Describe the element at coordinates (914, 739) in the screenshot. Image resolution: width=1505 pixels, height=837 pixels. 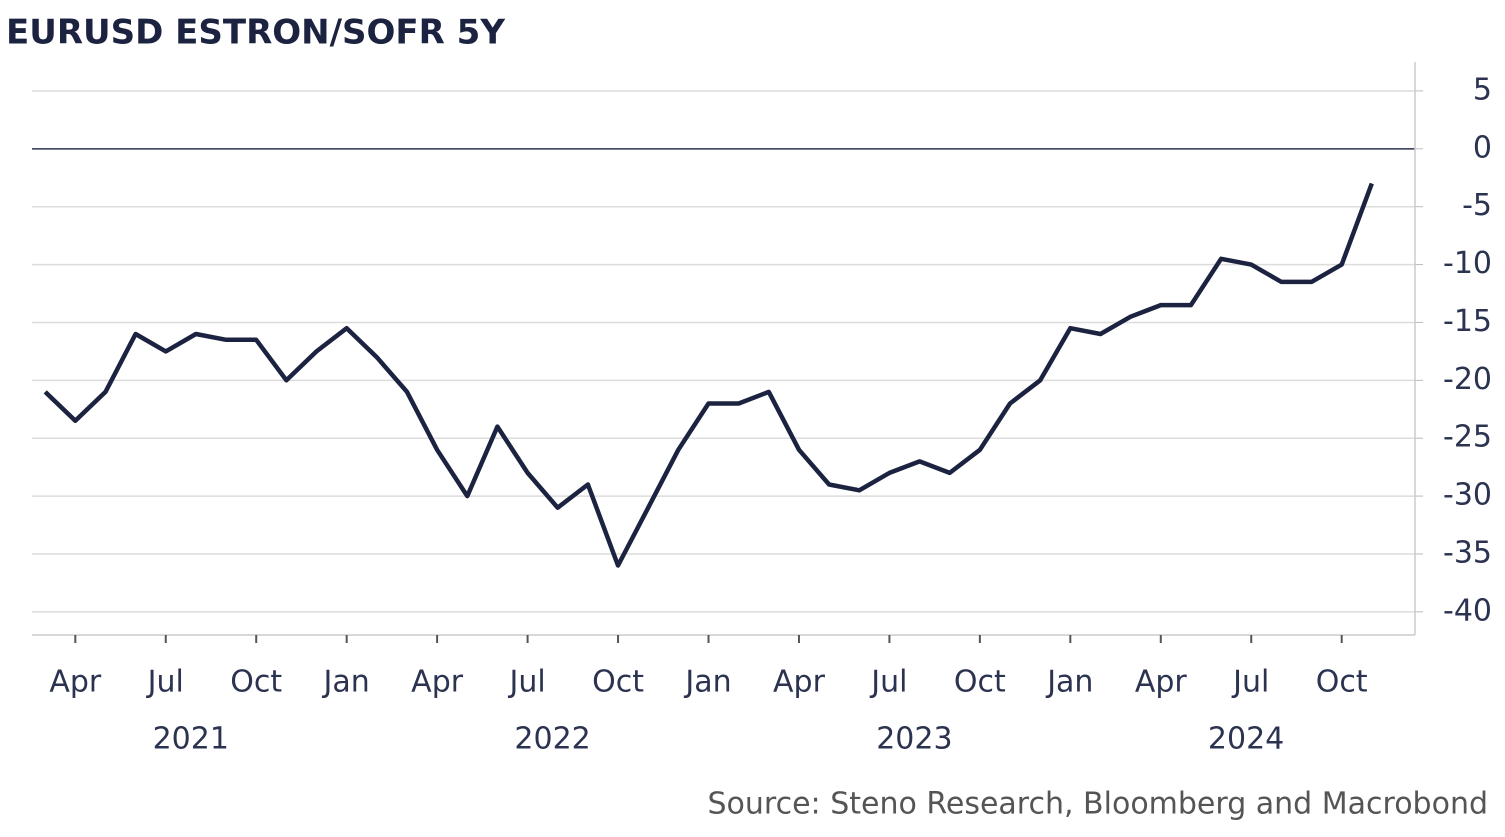
I see `year-label: 2023` at that location.